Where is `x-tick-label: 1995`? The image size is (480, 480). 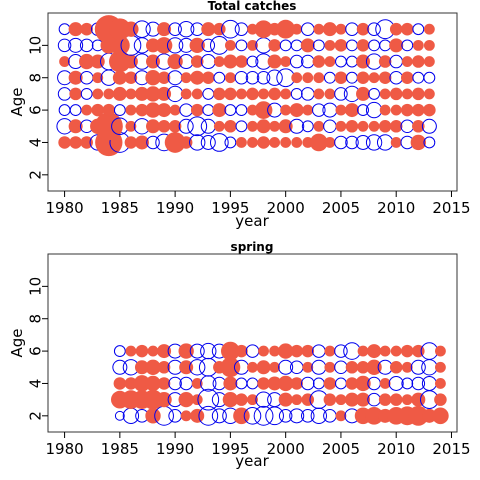
x-tick-label: 1995 is located at coordinates (230, 449).